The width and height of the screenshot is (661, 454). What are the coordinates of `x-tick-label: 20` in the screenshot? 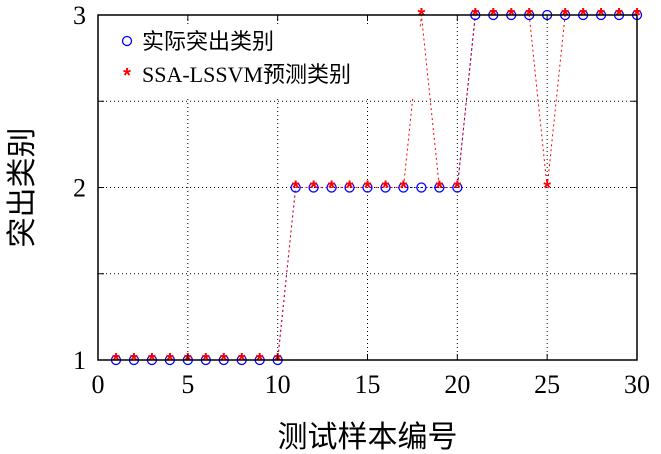 It's located at (457, 384).